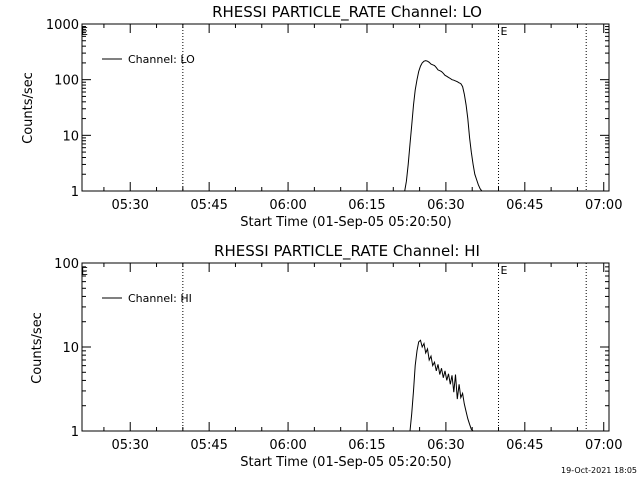 This screenshot has width=640, height=480. I want to click on panel1-x-tick-label-0600: 06:00, so click(287, 205).